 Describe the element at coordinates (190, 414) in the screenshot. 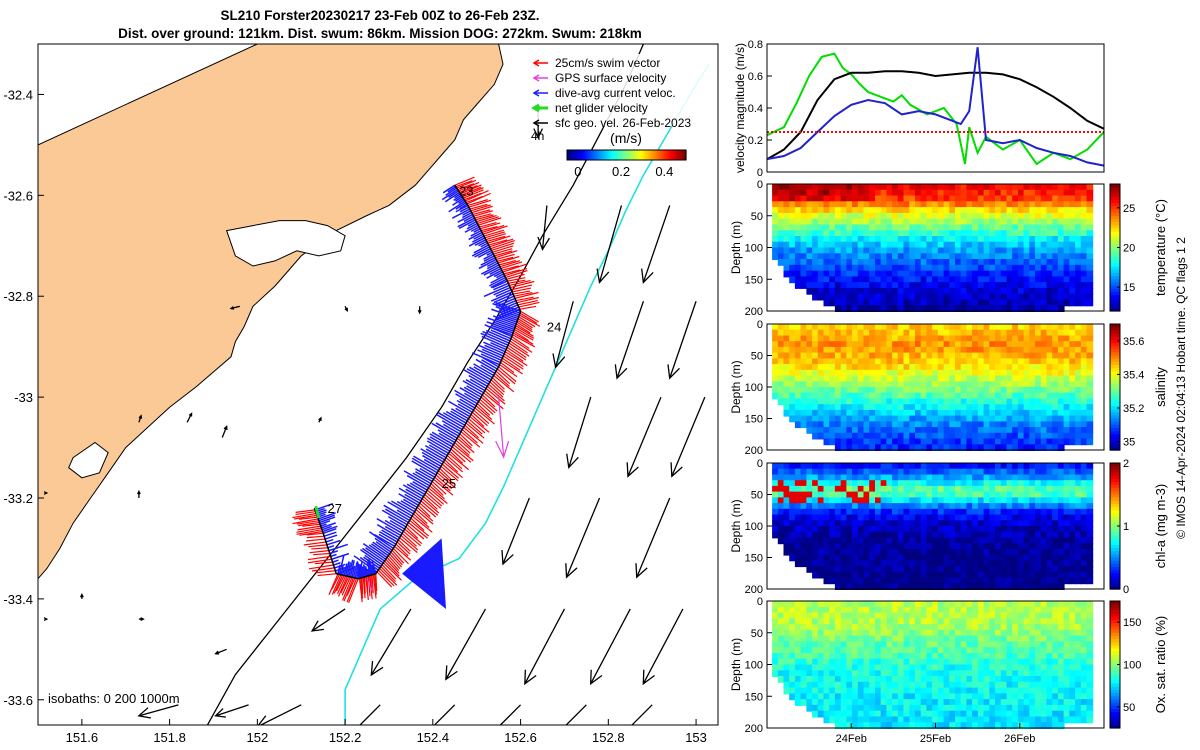

I see `arrow-head` at that location.